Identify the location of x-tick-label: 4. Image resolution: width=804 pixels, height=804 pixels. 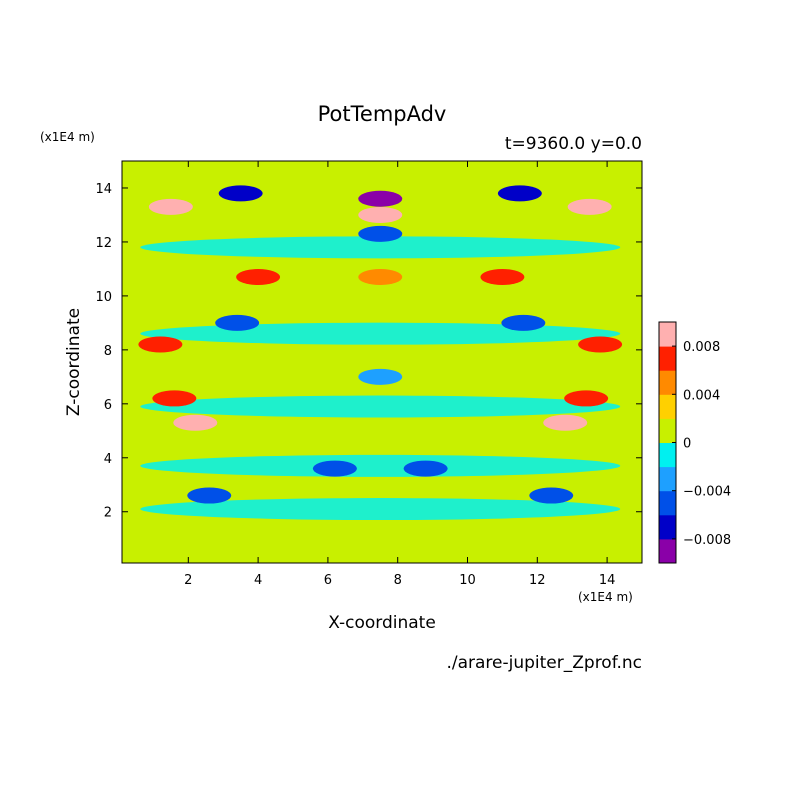
(258, 580).